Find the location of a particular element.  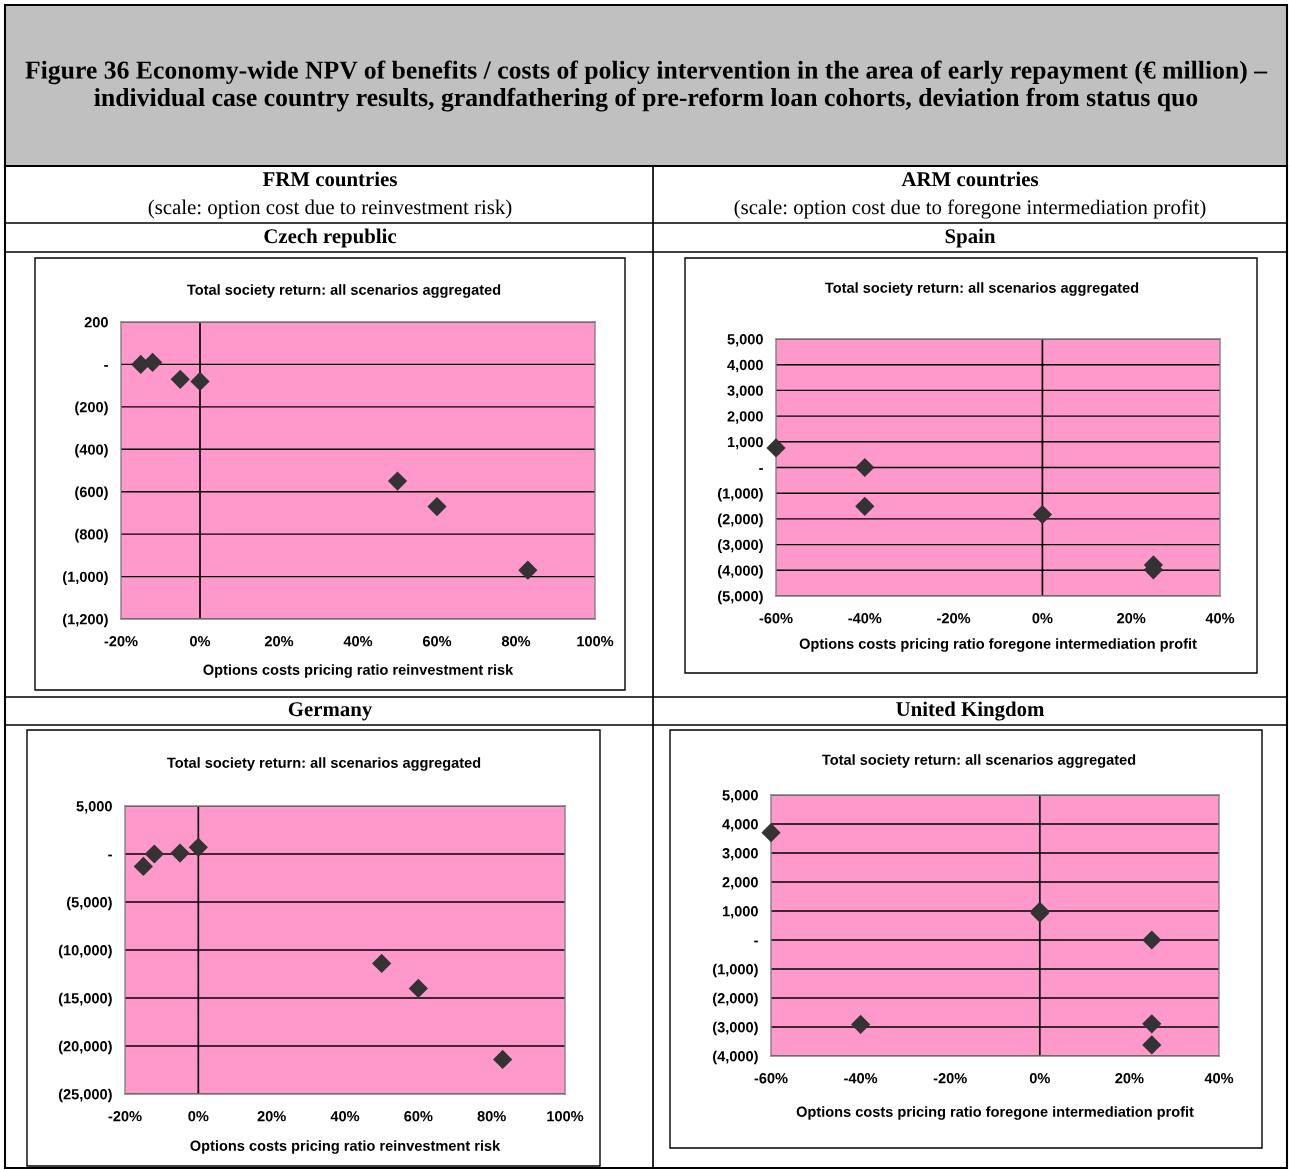

y-tick-label: 200 is located at coordinates (96, 322).